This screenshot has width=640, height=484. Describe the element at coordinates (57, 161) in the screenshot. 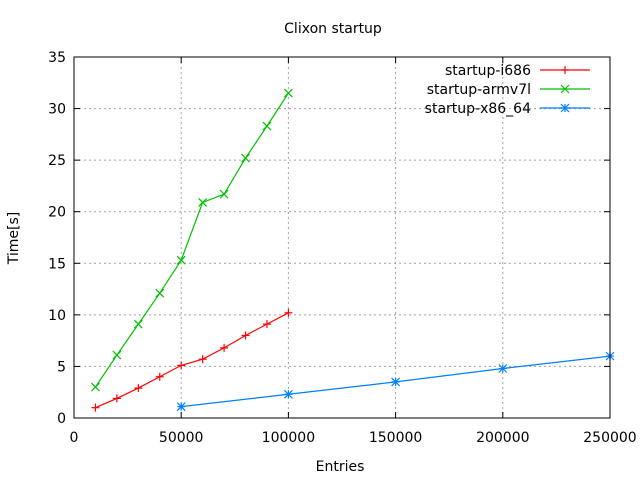

I see `y-tick-label: 25` at that location.